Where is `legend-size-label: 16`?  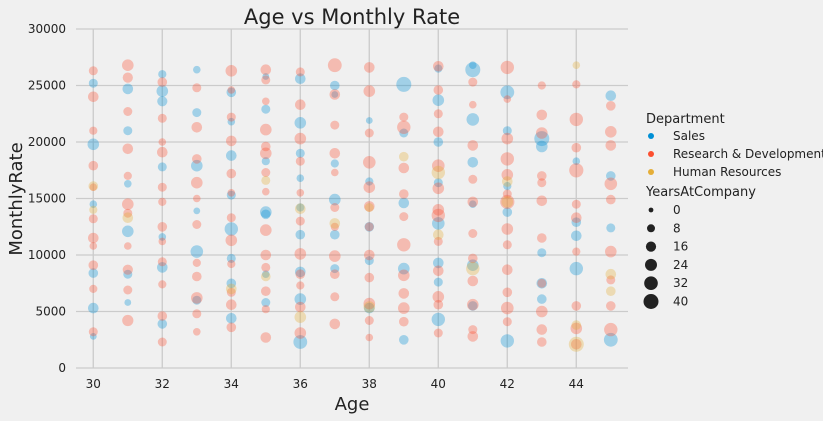 legend-size-label: 16 is located at coordinates (680, 247).